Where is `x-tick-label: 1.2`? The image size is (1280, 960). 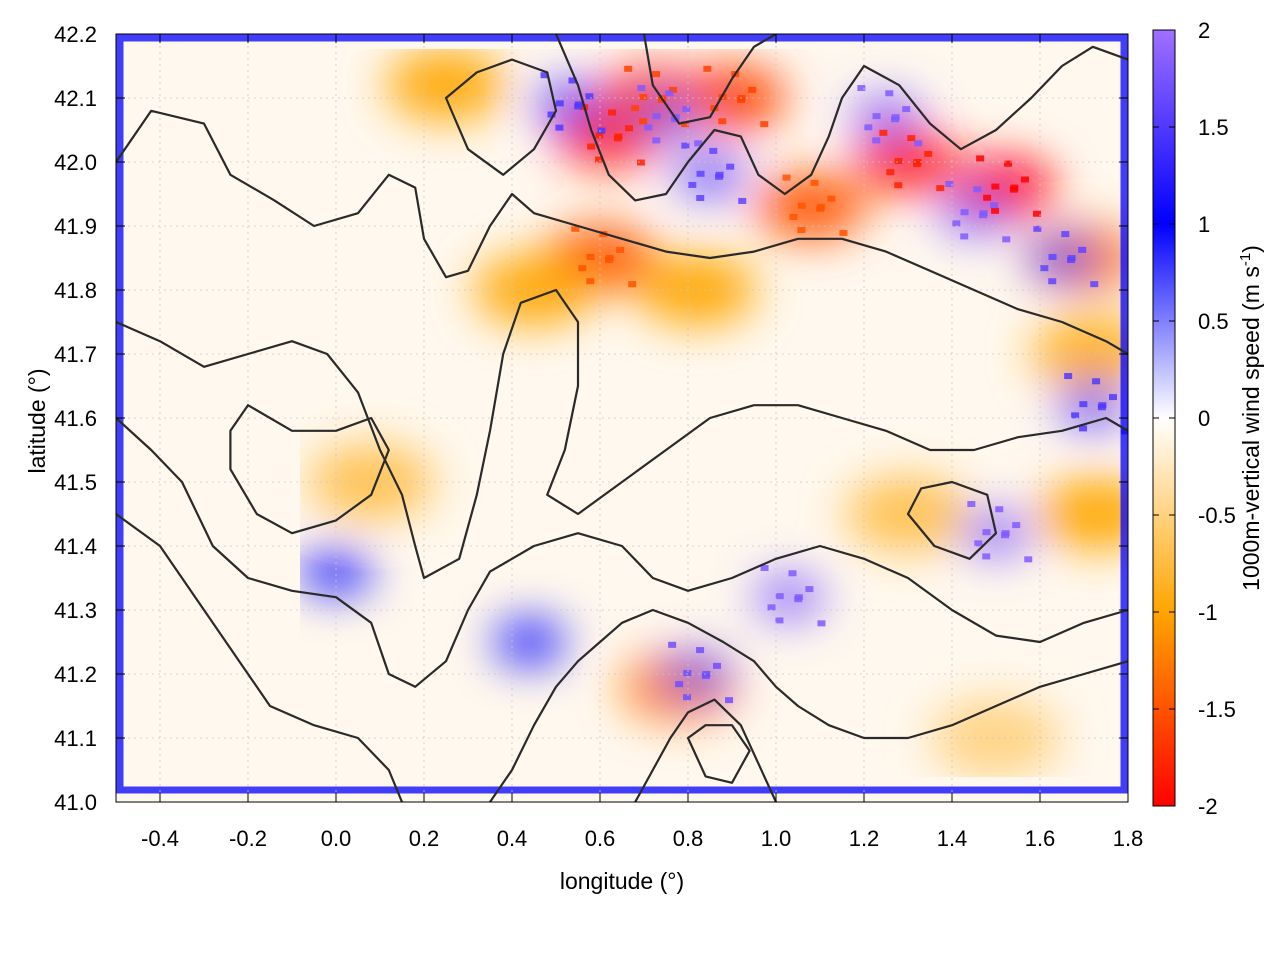 x-tick-label: 1.2 is located at coordinates (864, 838).